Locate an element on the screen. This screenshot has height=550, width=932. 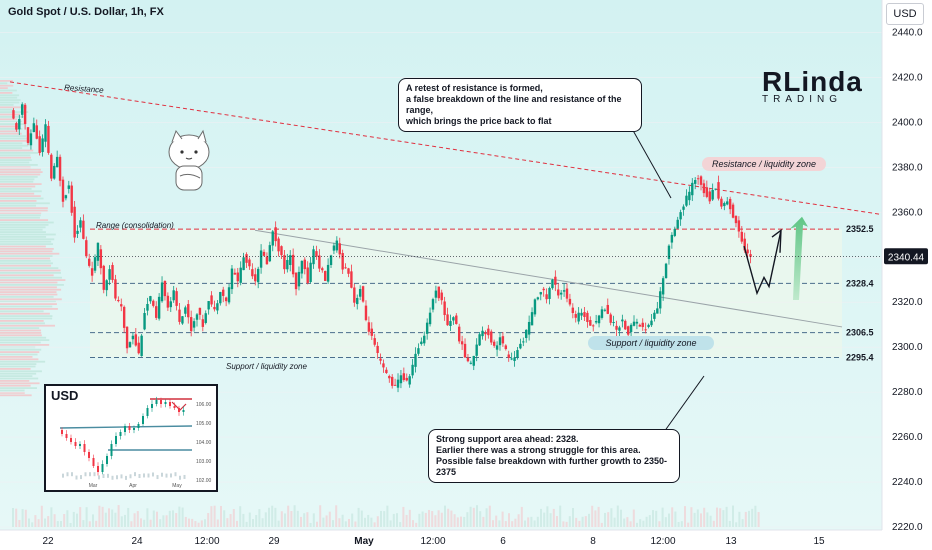
y-tick-label: 2240.0 is located at coordinates (907, 482).